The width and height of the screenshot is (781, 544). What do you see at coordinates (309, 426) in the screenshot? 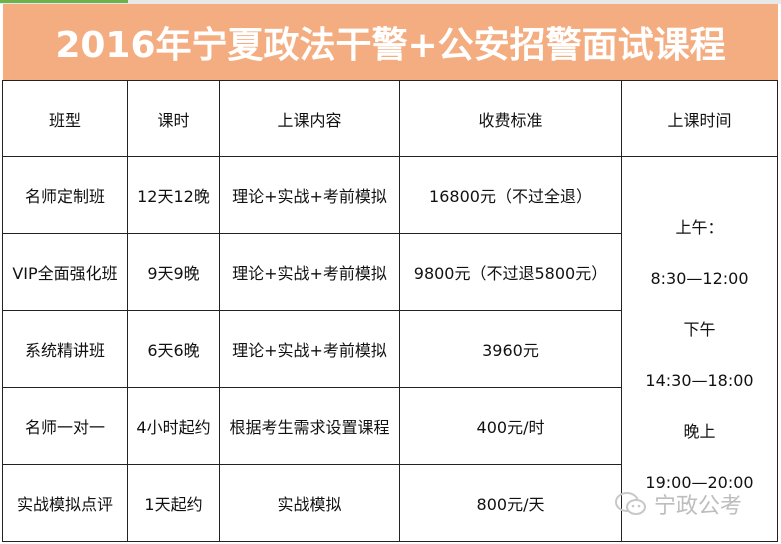
I see `content-cell: 根据考生需求设置课程` at bounding box center [309, 426].